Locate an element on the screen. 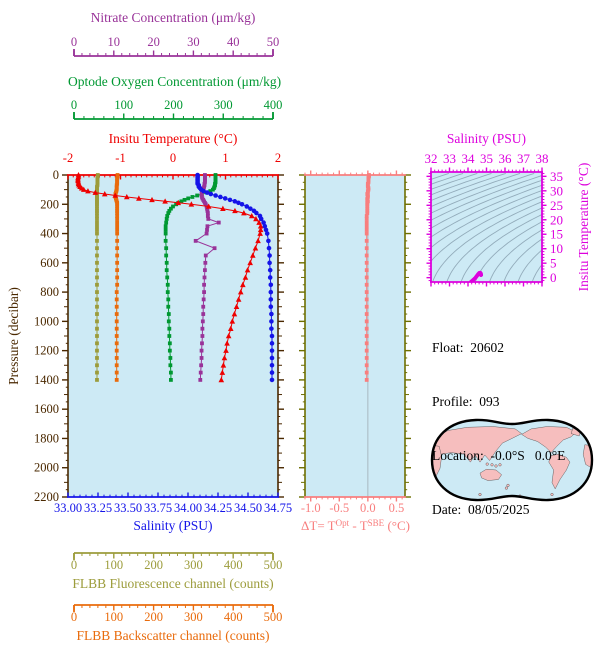 The height and width of the screenshot is (663, 609). salinity-axis-title: Salinity (PSU) is located at coordinates (173, 525).